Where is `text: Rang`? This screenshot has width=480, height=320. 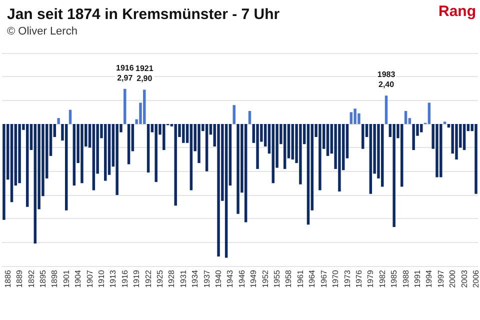 text: Rang is located at coordinates (457, 11).